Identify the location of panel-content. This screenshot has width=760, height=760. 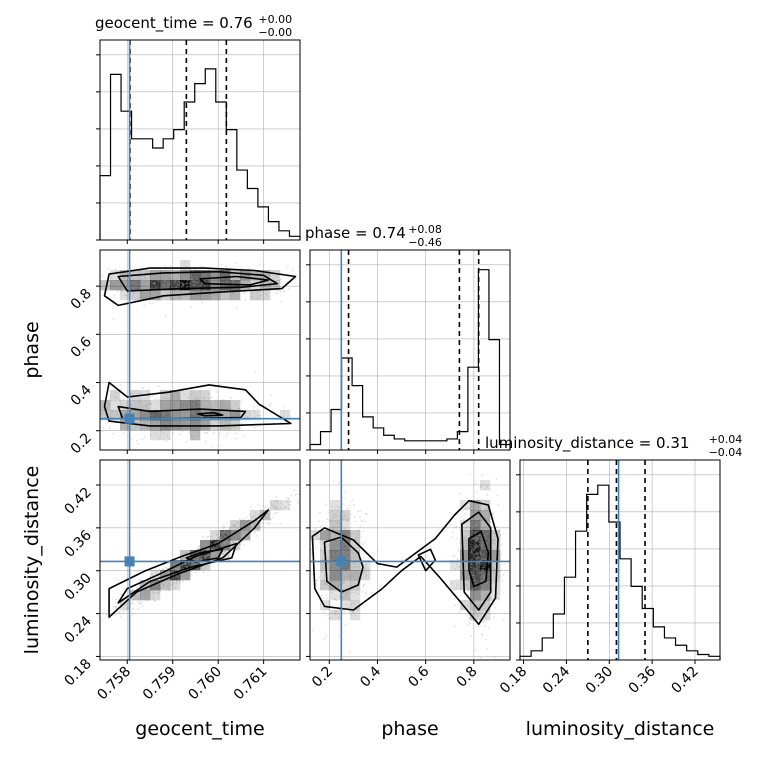
(190, 350).